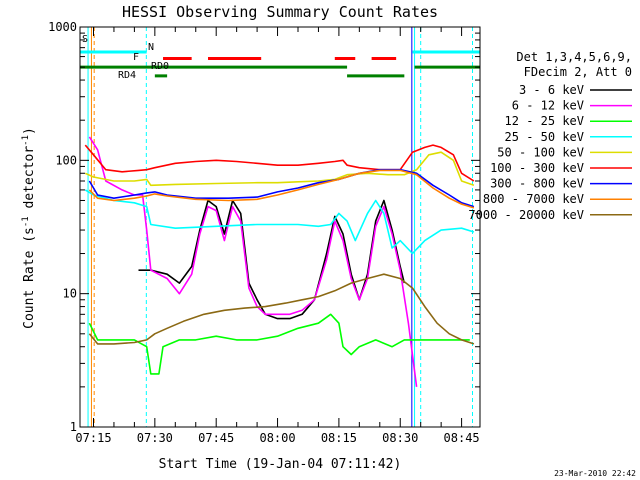 This screenshot has width=640, height=480. Describe the element at coordinates (533, 199) in the screenshot. I see `legend-label-7: 800 - 7000 keV` at that location.